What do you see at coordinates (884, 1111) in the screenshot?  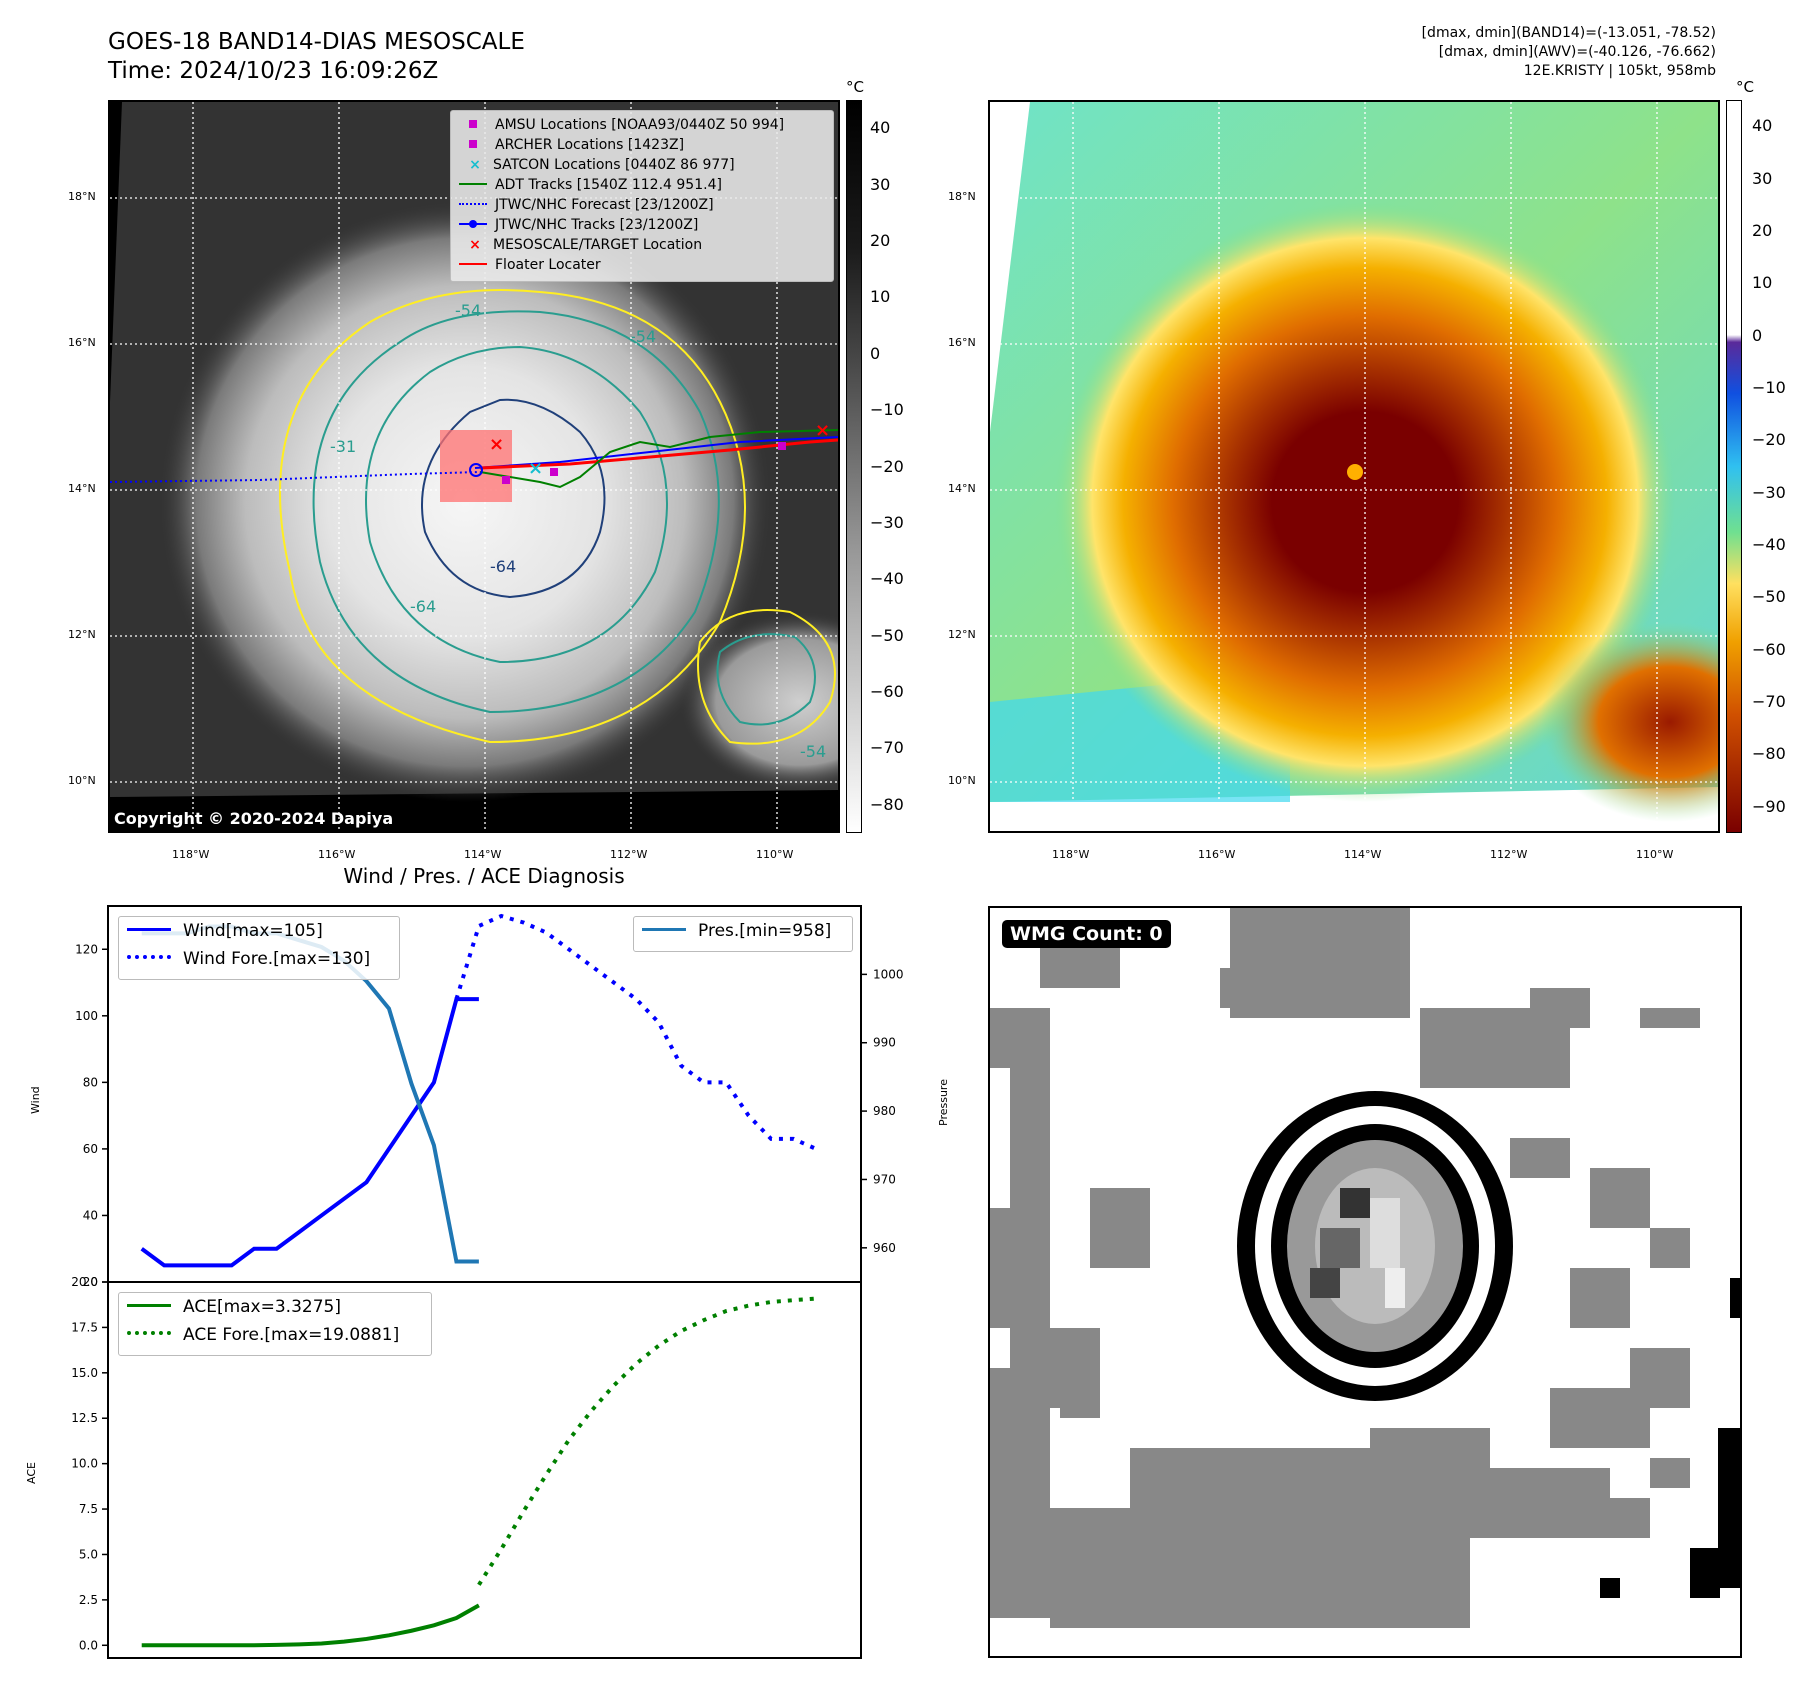 I see `y-right-tick-label: 980` at bounding box center [884, 1111].